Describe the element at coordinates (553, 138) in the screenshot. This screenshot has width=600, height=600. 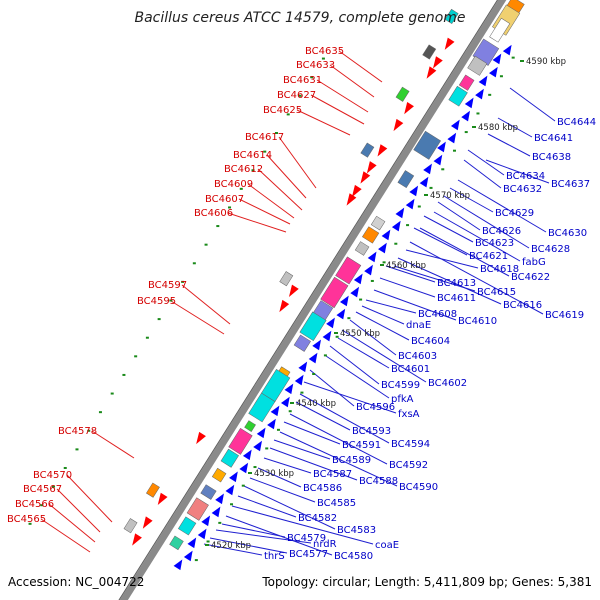
I see `reverse-gene-label: BC4641` at that location.